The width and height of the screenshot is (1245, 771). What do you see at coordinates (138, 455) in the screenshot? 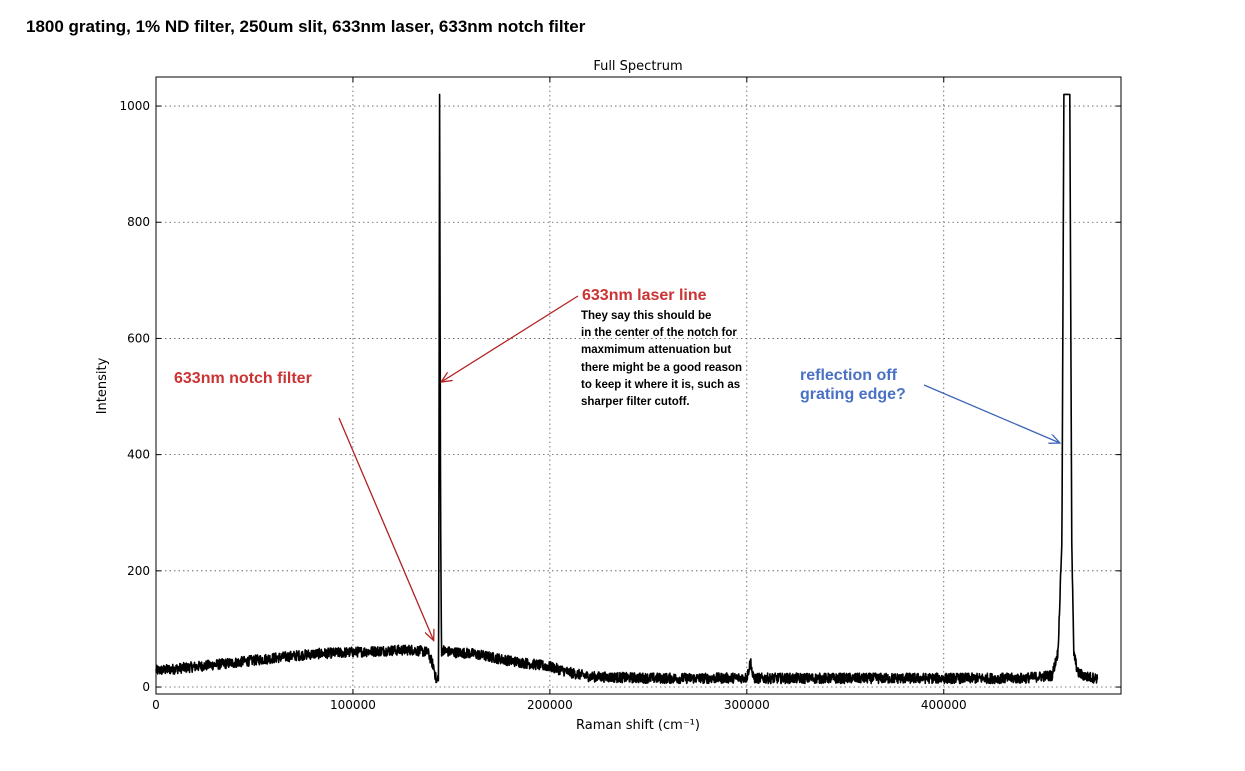
I see `y-tick-label: 400` at bounding box center [138, 455].